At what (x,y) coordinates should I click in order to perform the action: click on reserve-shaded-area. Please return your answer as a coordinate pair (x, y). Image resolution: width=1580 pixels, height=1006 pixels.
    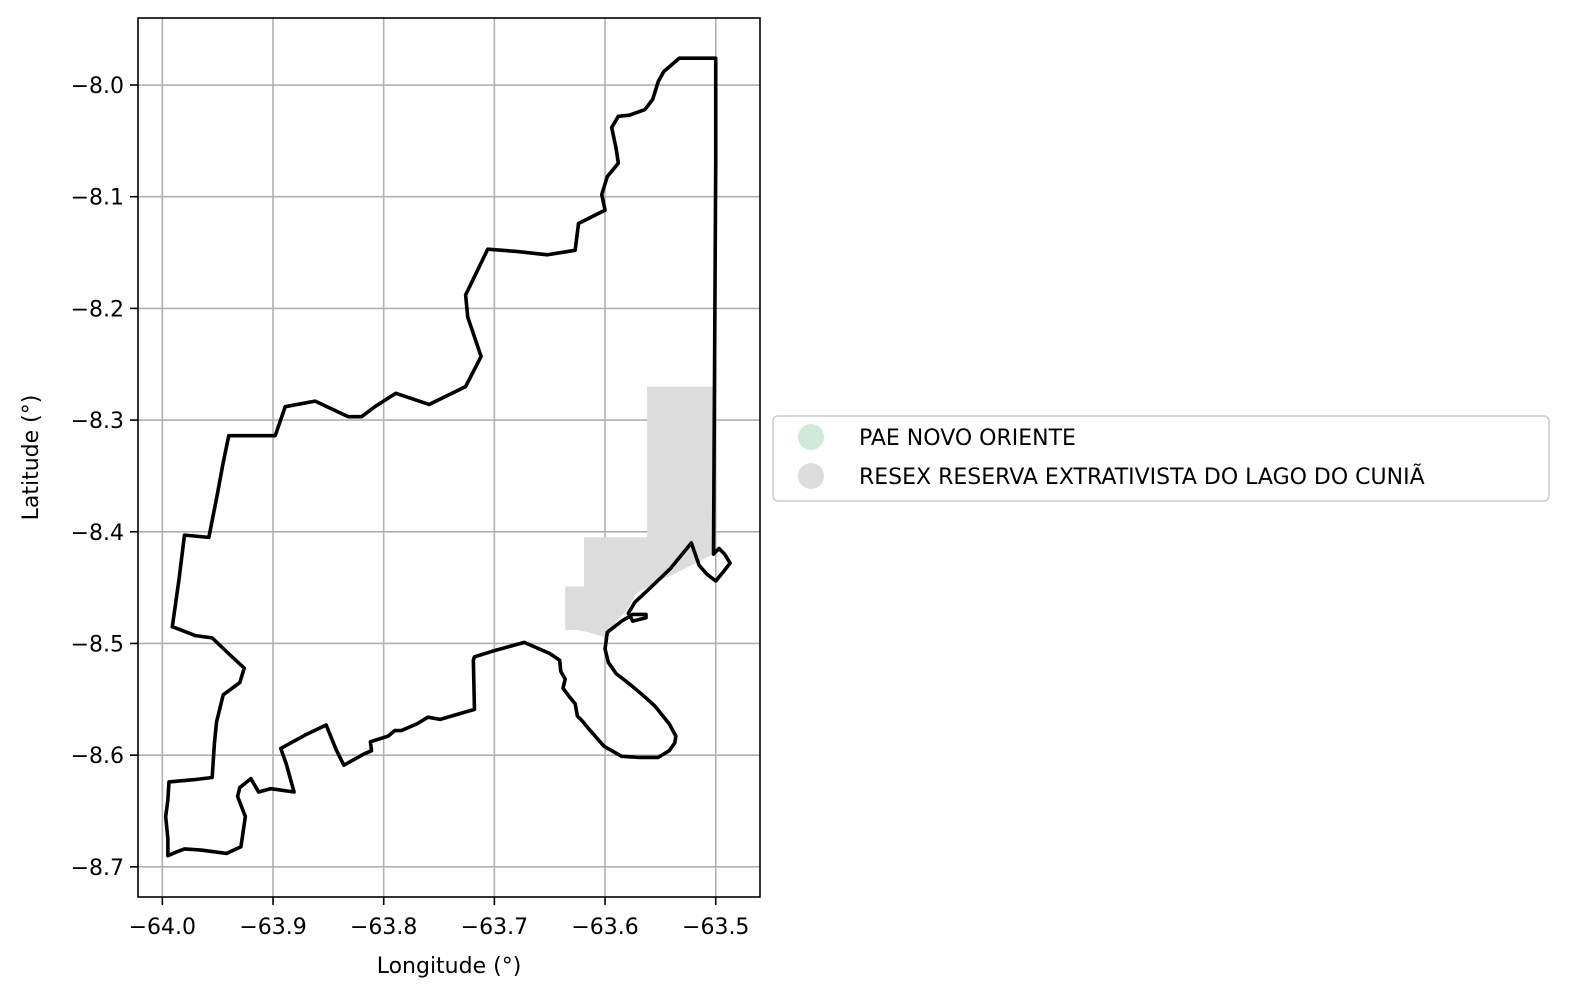
    Looking at the image, I should click on (639, 512).